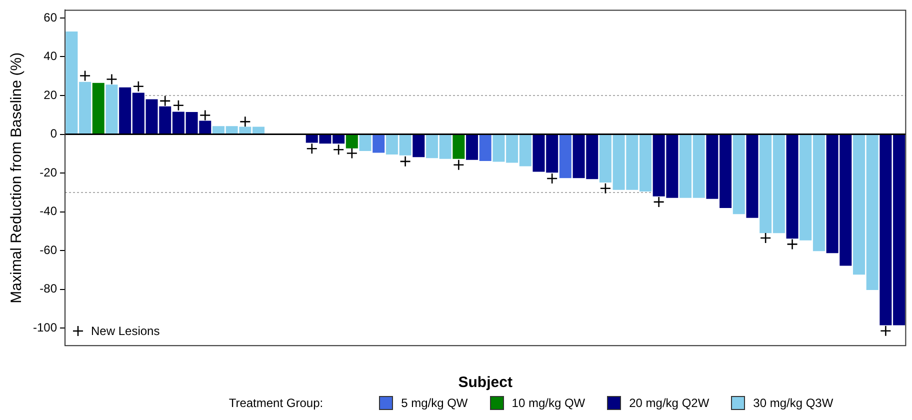  I want to click on y-tick-label: 20, so click(51, 95).